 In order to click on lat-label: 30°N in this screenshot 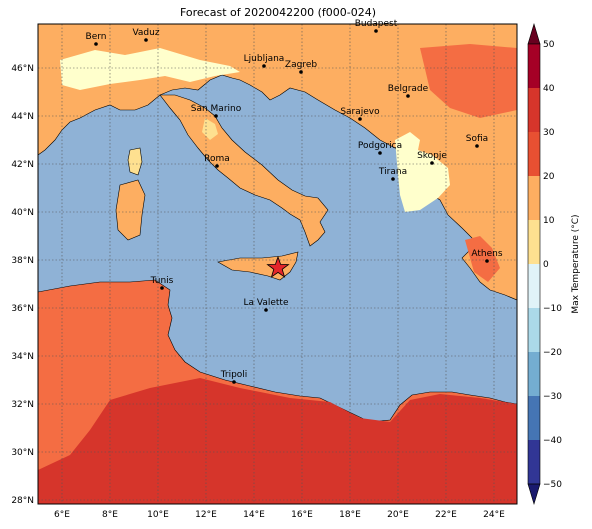, I will do `click(22, 453)`.